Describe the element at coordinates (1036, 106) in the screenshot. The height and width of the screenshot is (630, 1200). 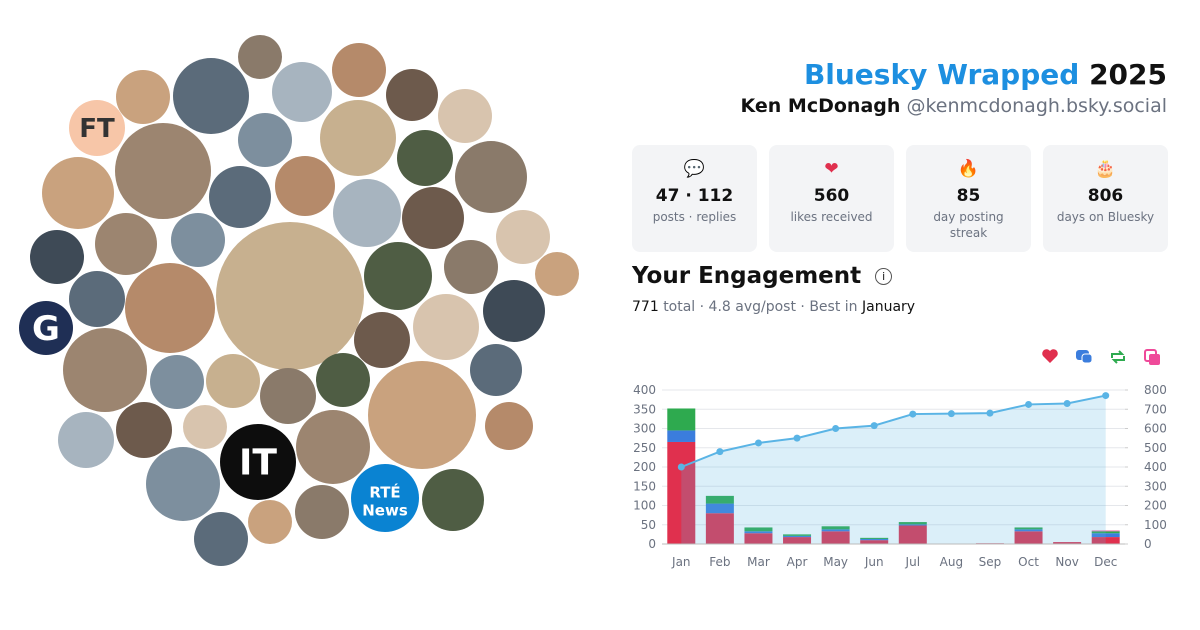
I see `user-handle: @kenmcdonagh.bsky.social` at that location.